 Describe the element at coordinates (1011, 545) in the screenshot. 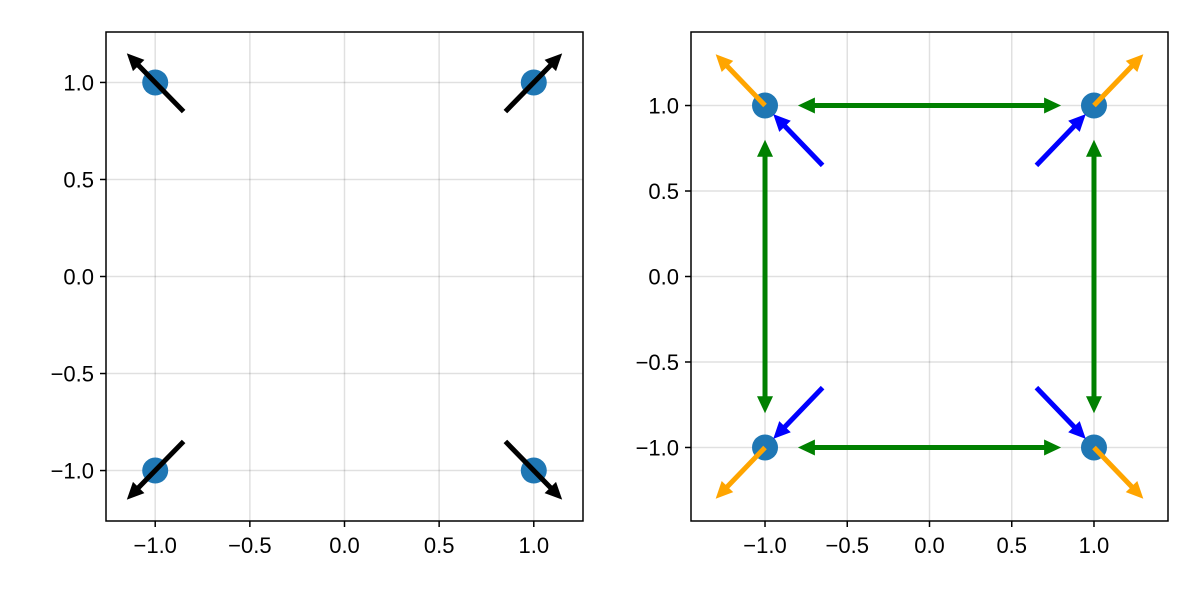

I see `right-x-tick-label: 0.5` at that location.